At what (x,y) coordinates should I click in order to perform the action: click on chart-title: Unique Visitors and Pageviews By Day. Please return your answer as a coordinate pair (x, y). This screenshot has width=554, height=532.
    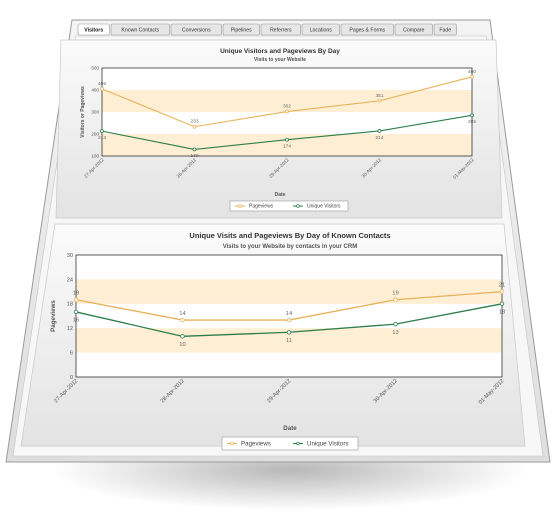
    Looking at the image, I should click on (280, 51).